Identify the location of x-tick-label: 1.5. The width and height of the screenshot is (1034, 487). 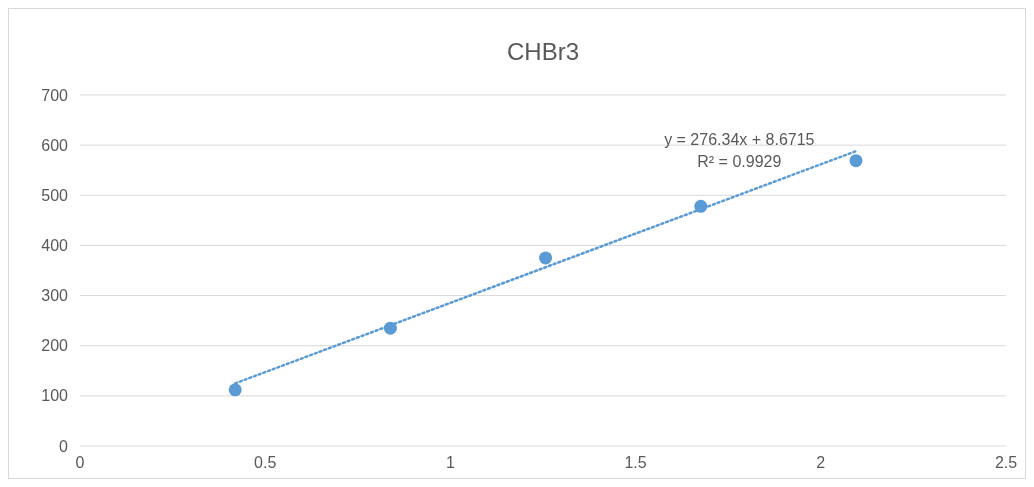
(635, 462).